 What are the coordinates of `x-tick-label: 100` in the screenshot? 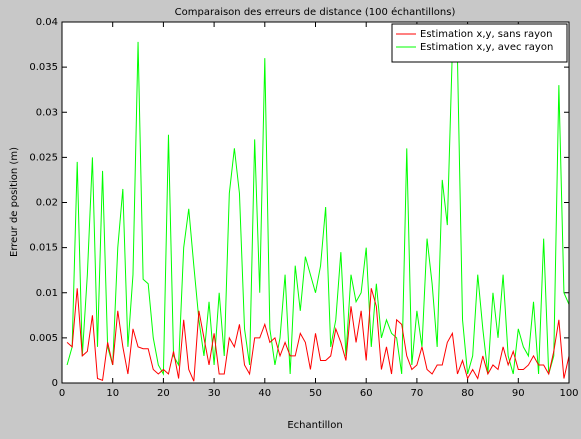 It's located at (568, 393).